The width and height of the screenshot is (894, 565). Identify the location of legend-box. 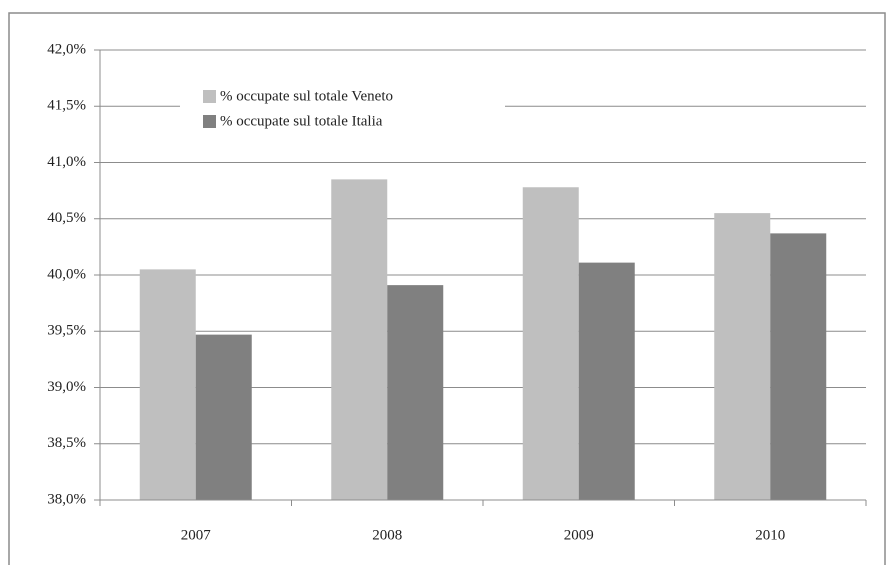
(342, 111).